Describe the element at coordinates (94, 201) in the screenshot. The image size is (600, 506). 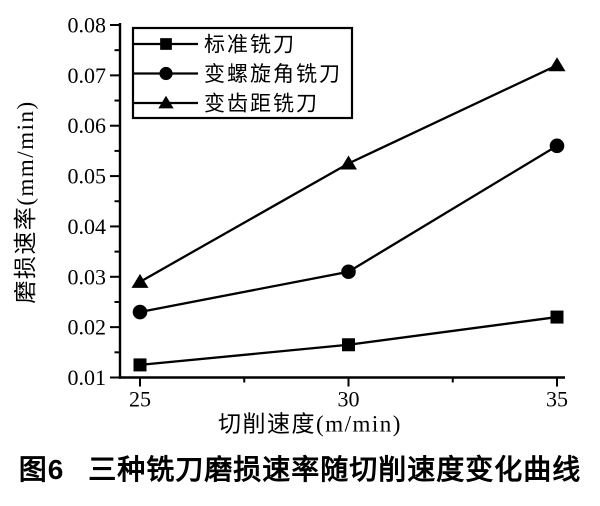
I see `y-axis-ticks: 0.01 0.02 0.03 0.04 0.05 0.06 0.07 0.08` at that location.